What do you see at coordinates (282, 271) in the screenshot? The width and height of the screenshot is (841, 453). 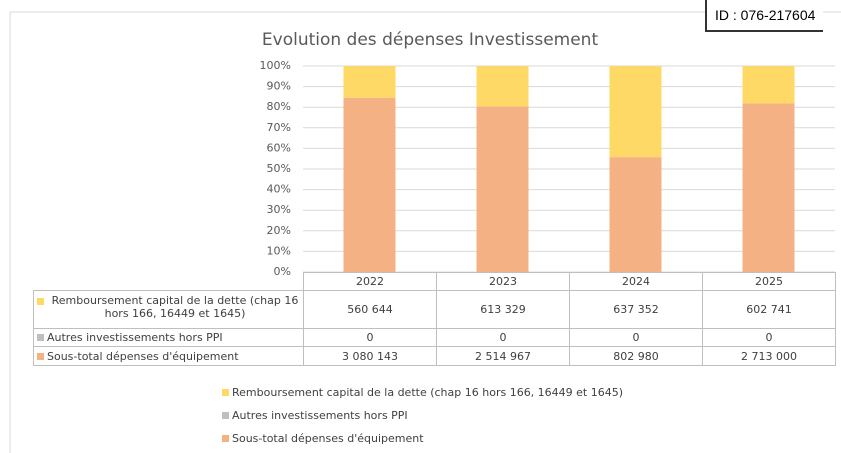 I see `y-tick-label: 0%` at bounding box center [282, 271].